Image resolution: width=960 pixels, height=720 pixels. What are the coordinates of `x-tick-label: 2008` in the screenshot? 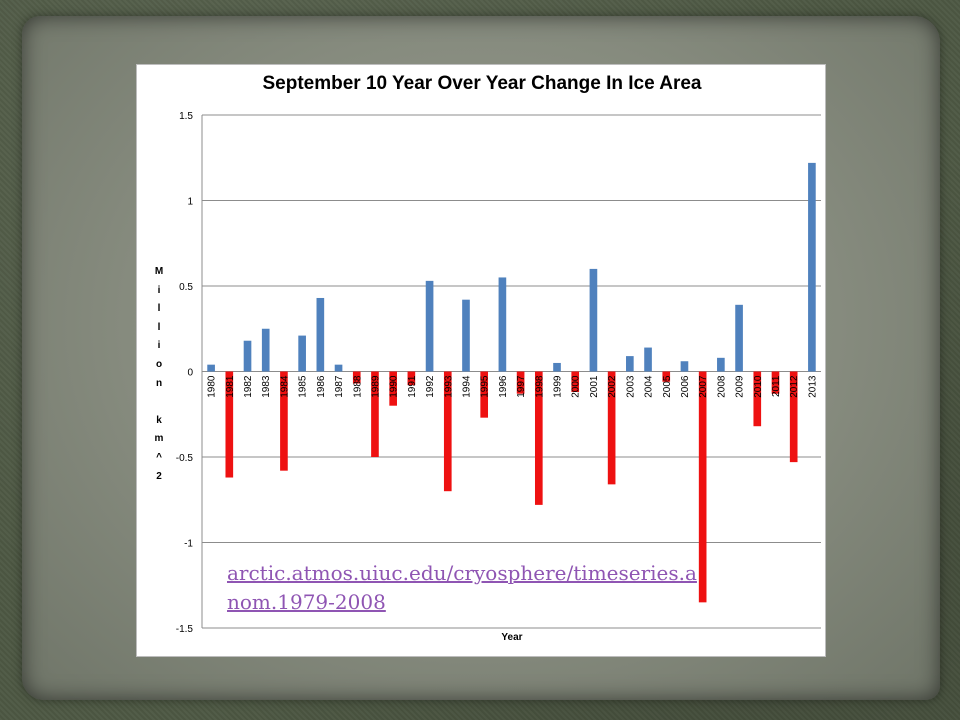 It's located at (721, 386).